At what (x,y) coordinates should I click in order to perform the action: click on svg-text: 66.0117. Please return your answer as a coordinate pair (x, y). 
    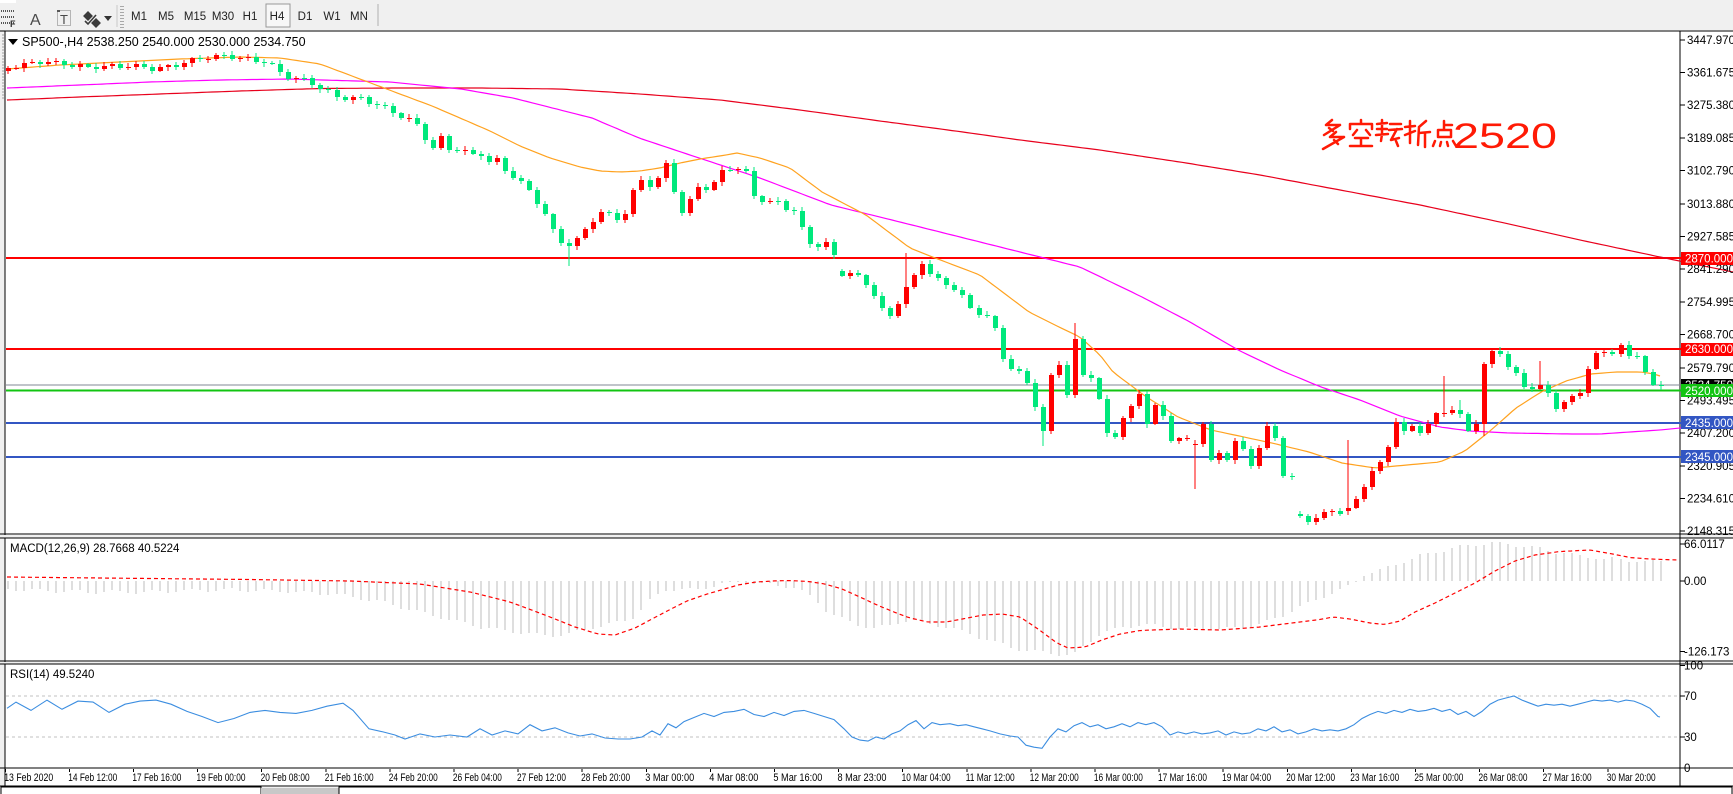
    Looking at the image, I should click on (1704, 545).